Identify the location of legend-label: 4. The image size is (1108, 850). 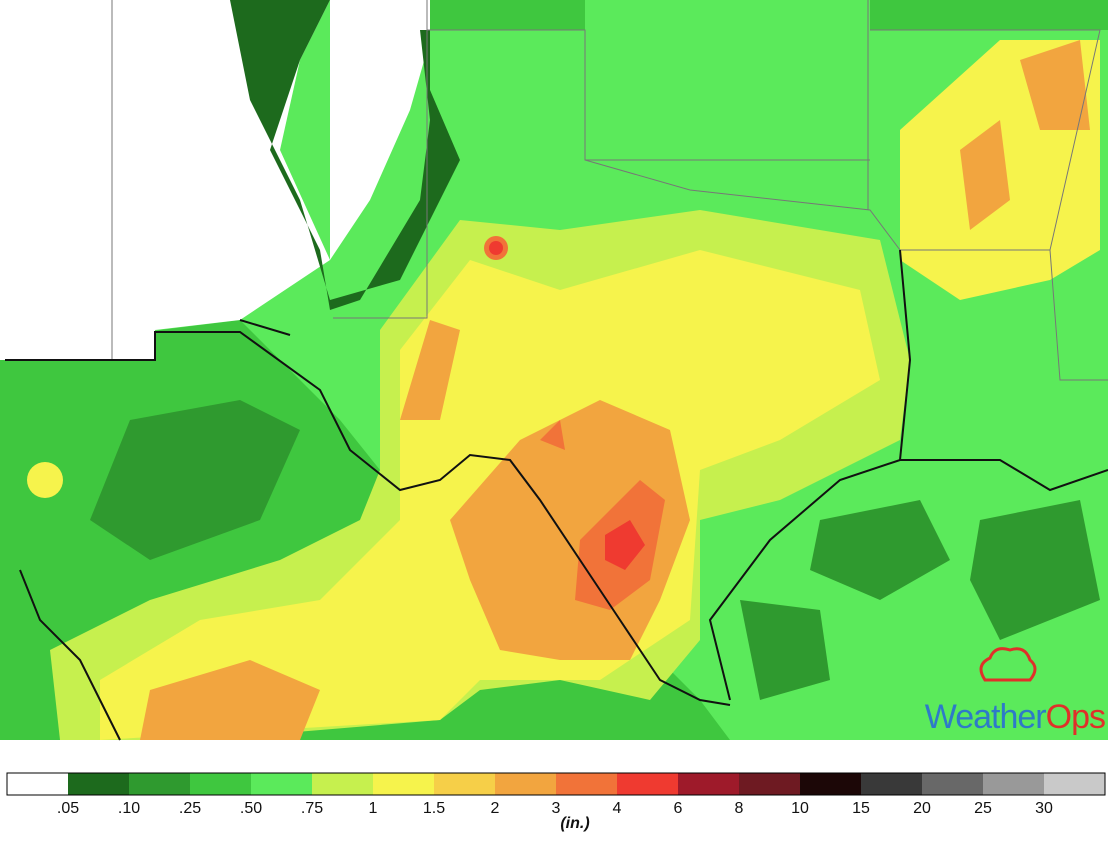
(617, 808).